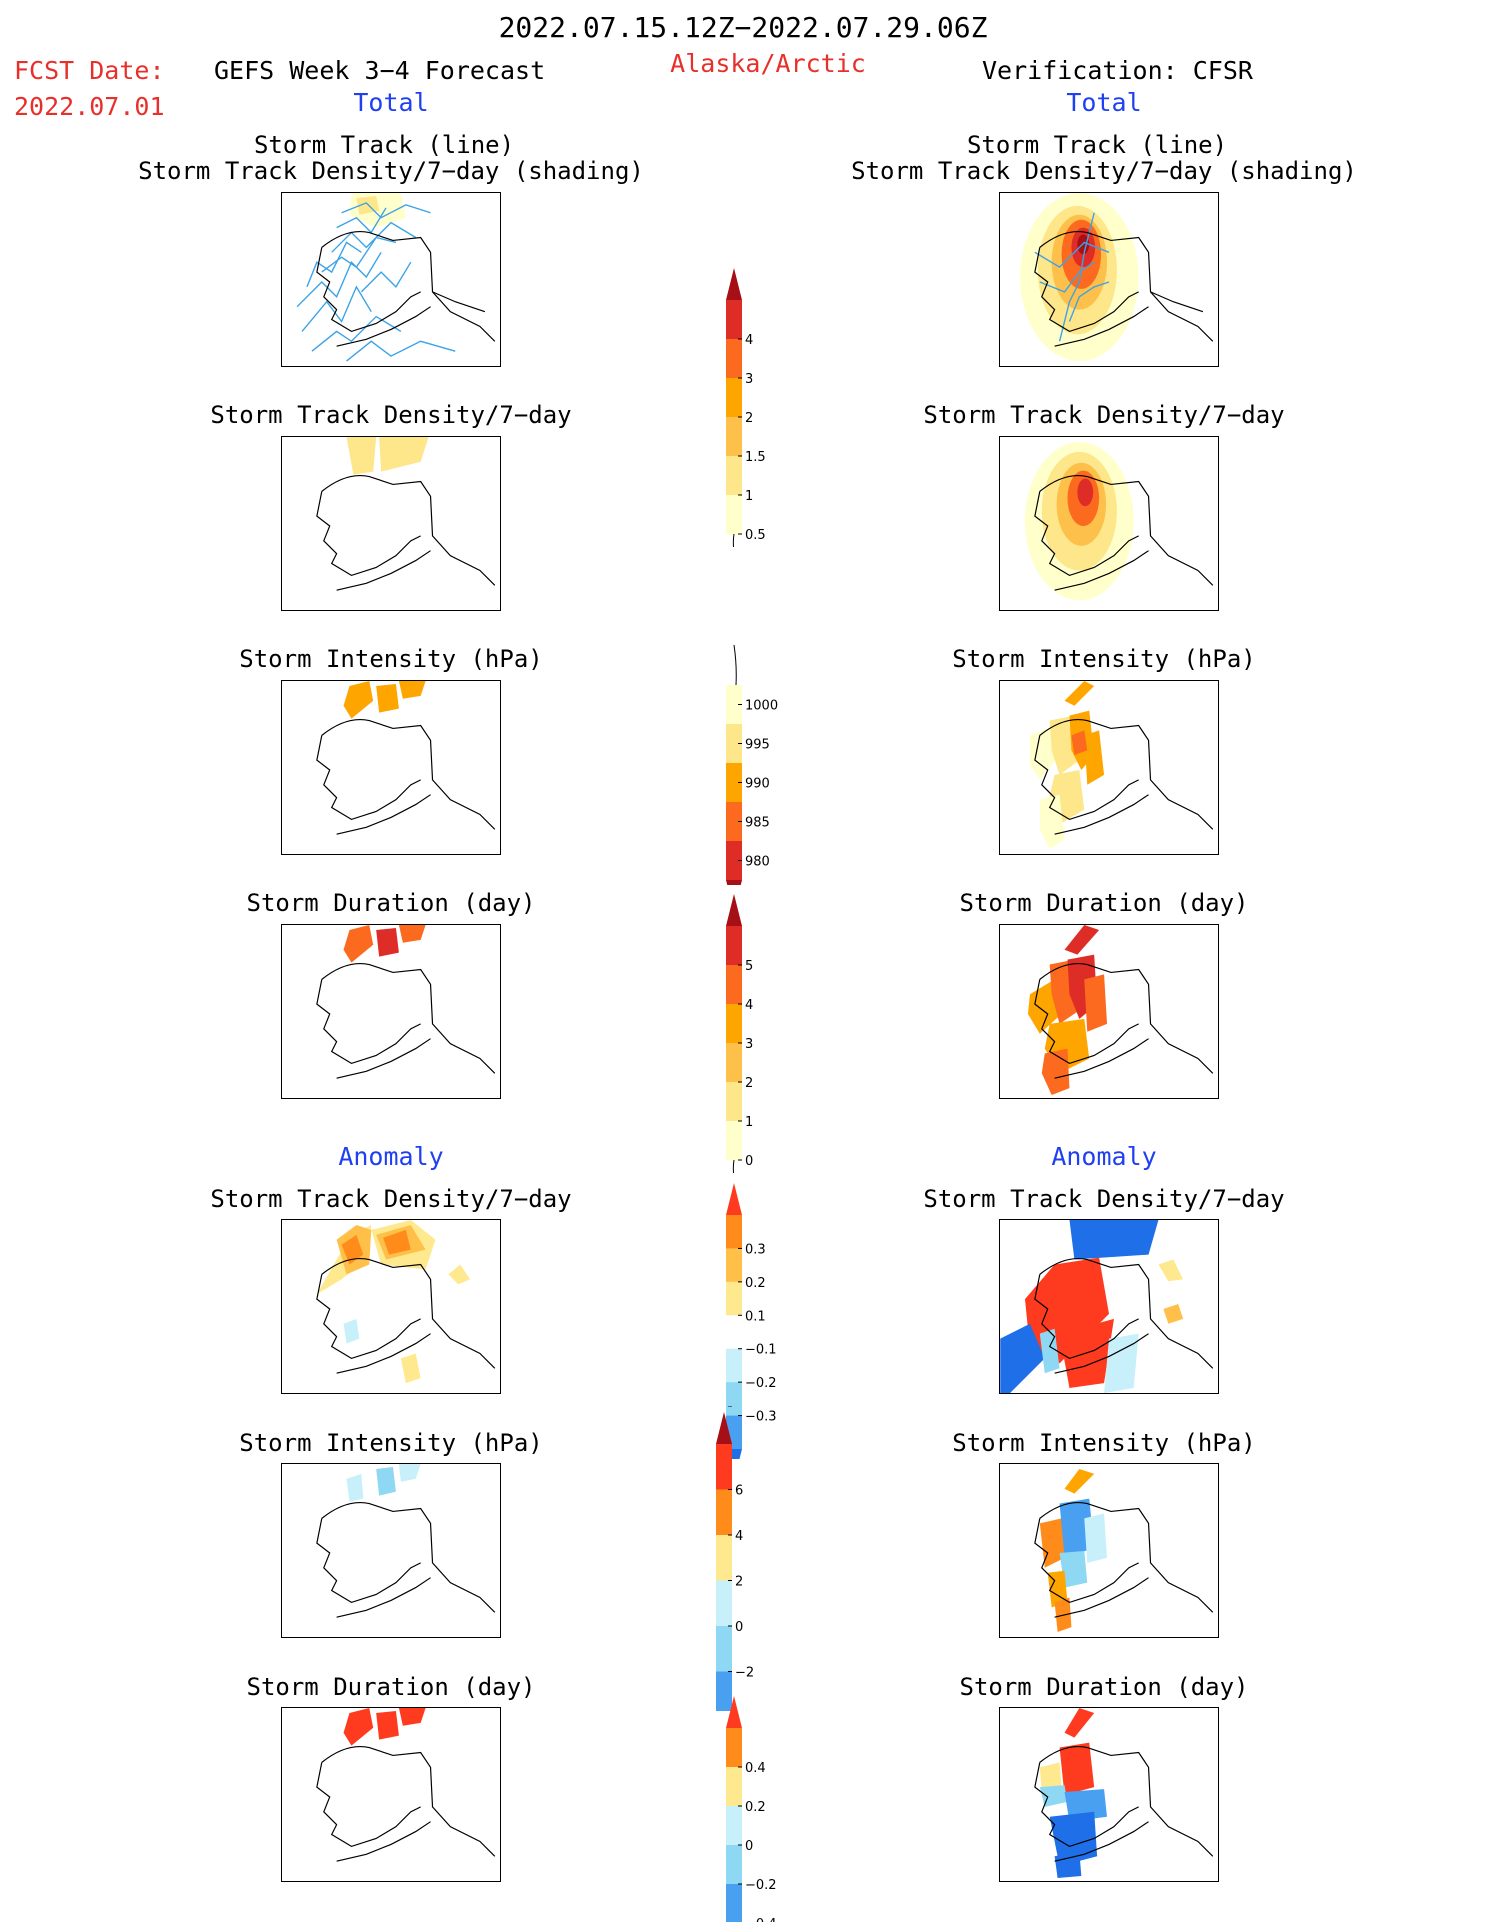 The height and width of the screenshot is (1925, 1487). What do you see at coordinates (749, 966) in the screenshot?
I see `colorbar-tick-label: 5` at bounding box center [749, 966].